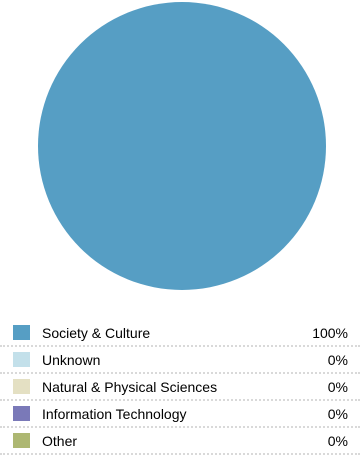 Image resolution: width=360 pixels, height=462 pixels. I want to click on legend-item-natural-physical-sciences: Natural & Physical Sciences 0%, so click(180, 387).